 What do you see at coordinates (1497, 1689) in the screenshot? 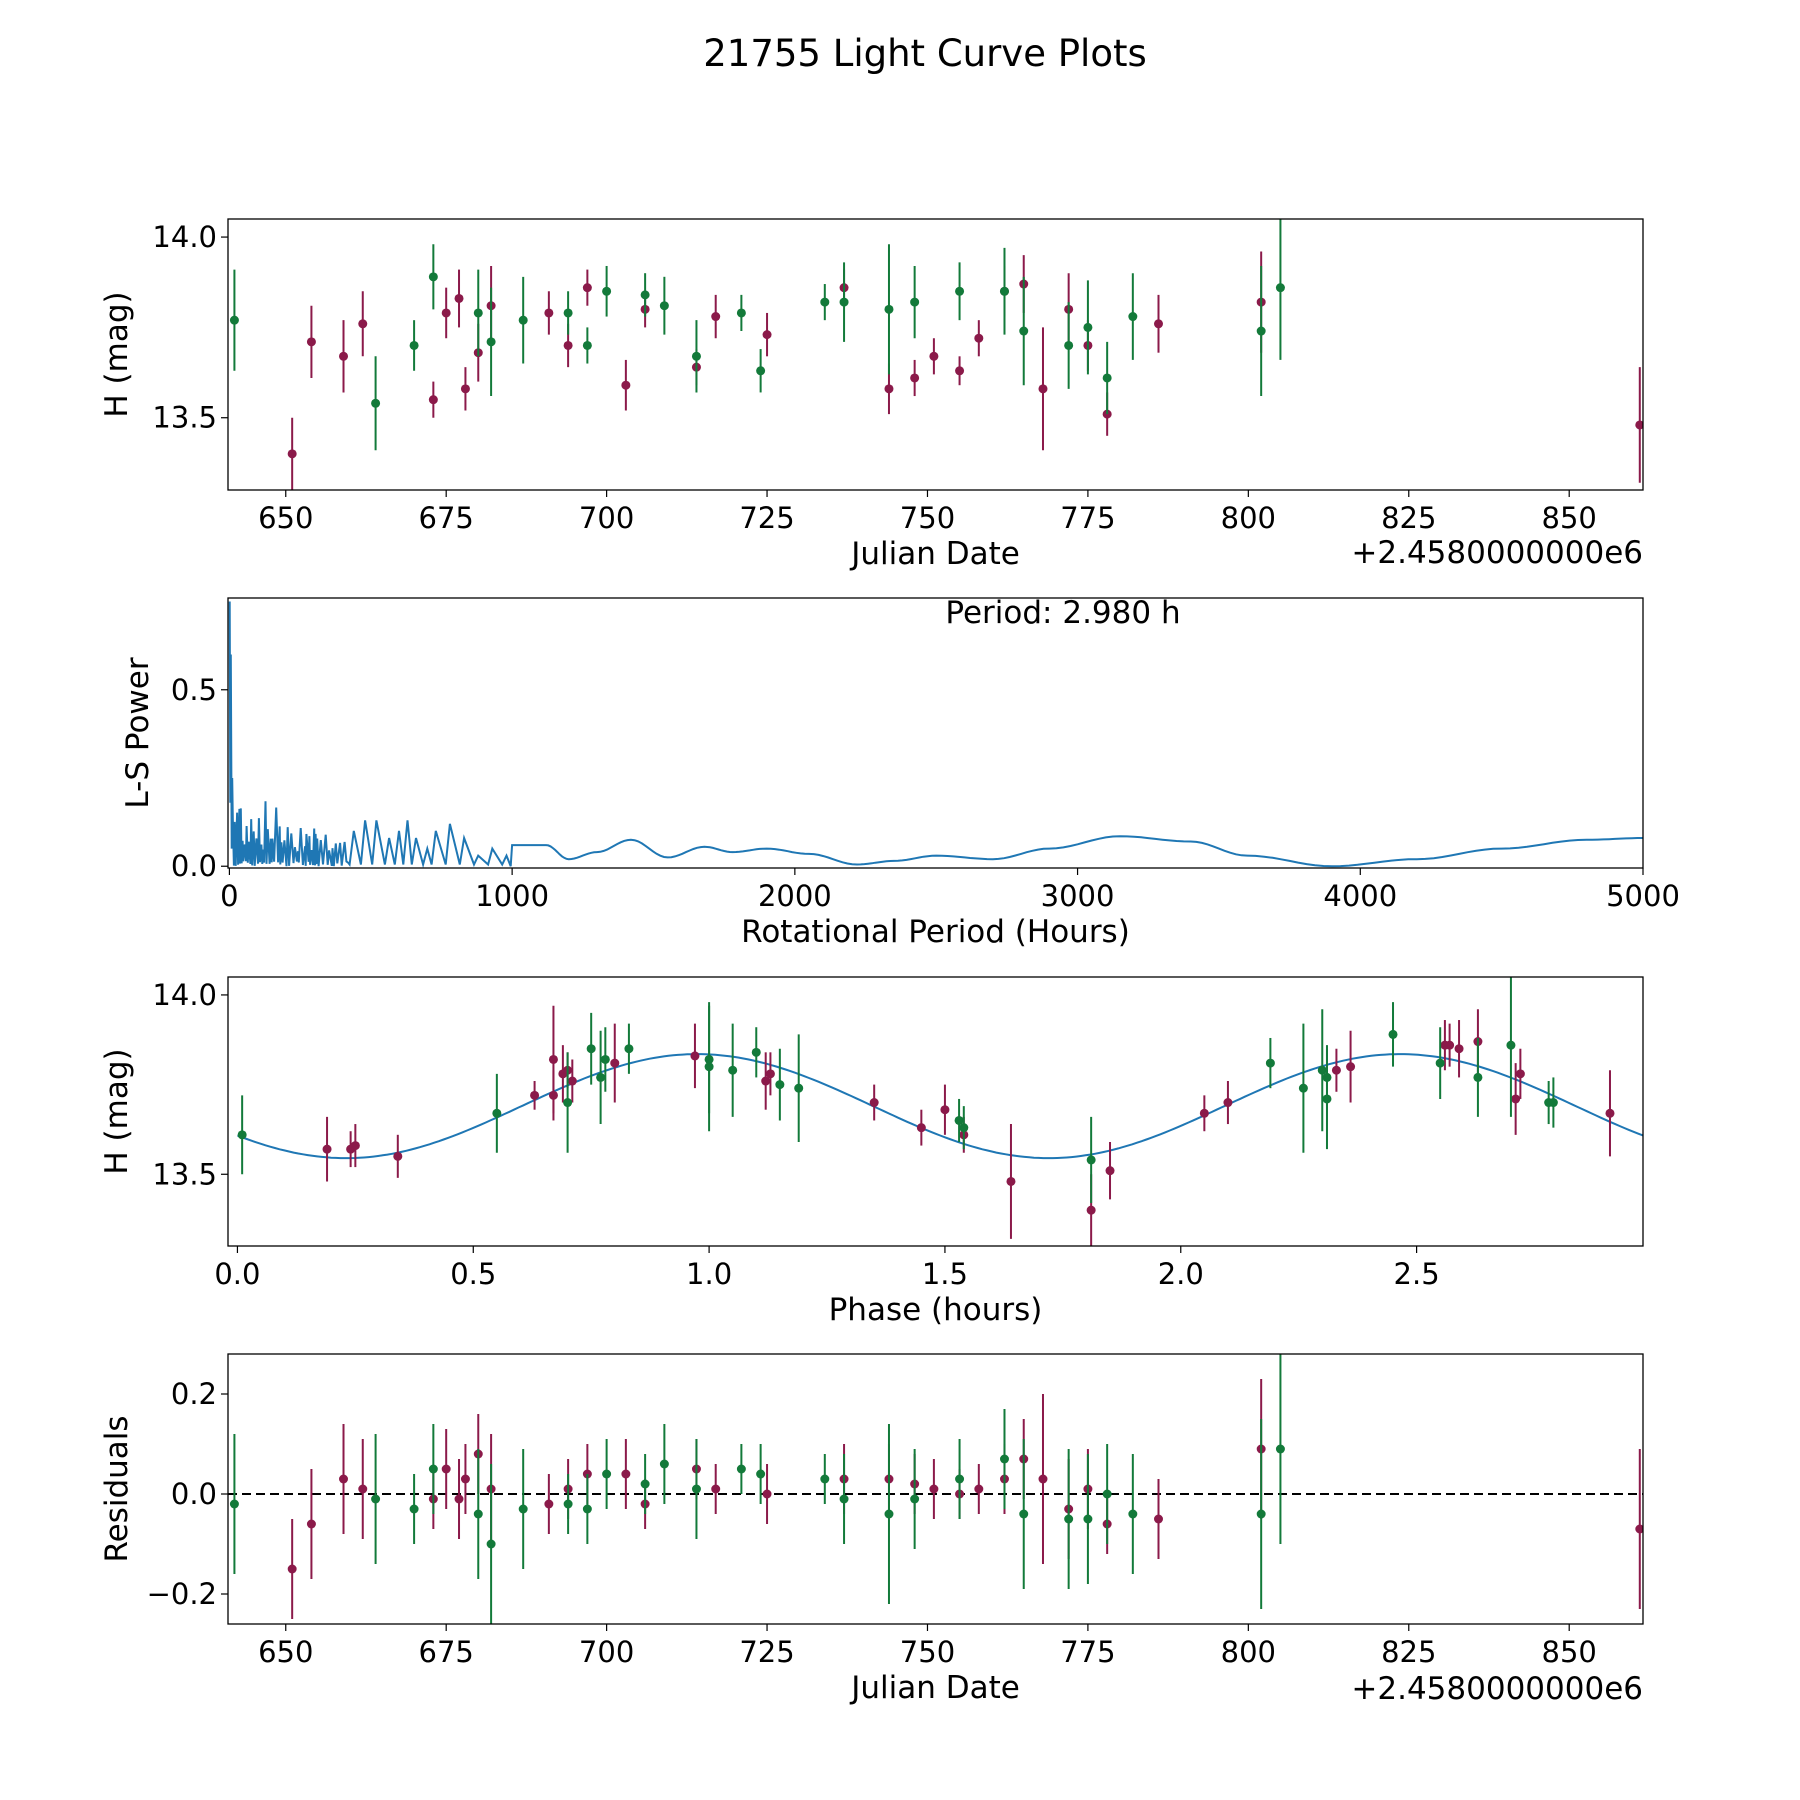
I see `residuals-offset-text: +2.4580000000e6` at bounding box center [1497, 1689].